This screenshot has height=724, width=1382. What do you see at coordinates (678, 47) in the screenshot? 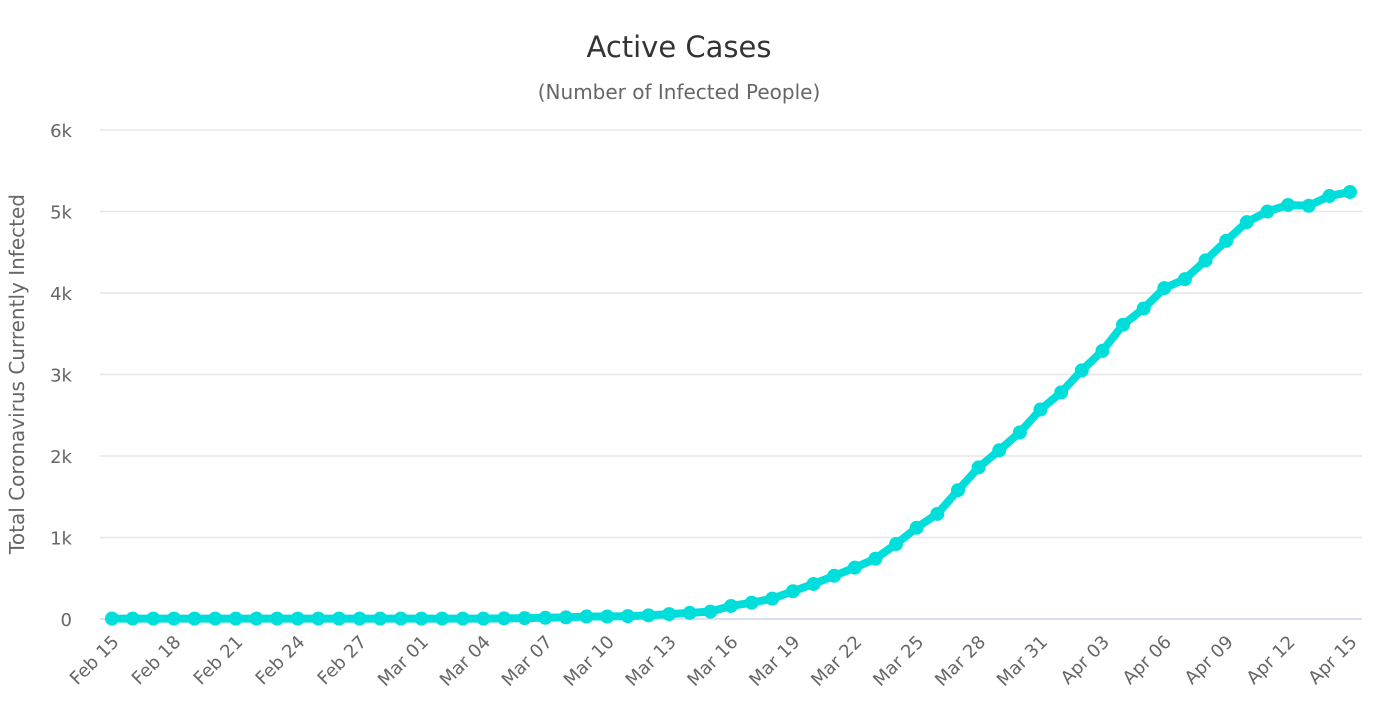
I see `chart-title: Active Cases` at bounding box center [678, 47].